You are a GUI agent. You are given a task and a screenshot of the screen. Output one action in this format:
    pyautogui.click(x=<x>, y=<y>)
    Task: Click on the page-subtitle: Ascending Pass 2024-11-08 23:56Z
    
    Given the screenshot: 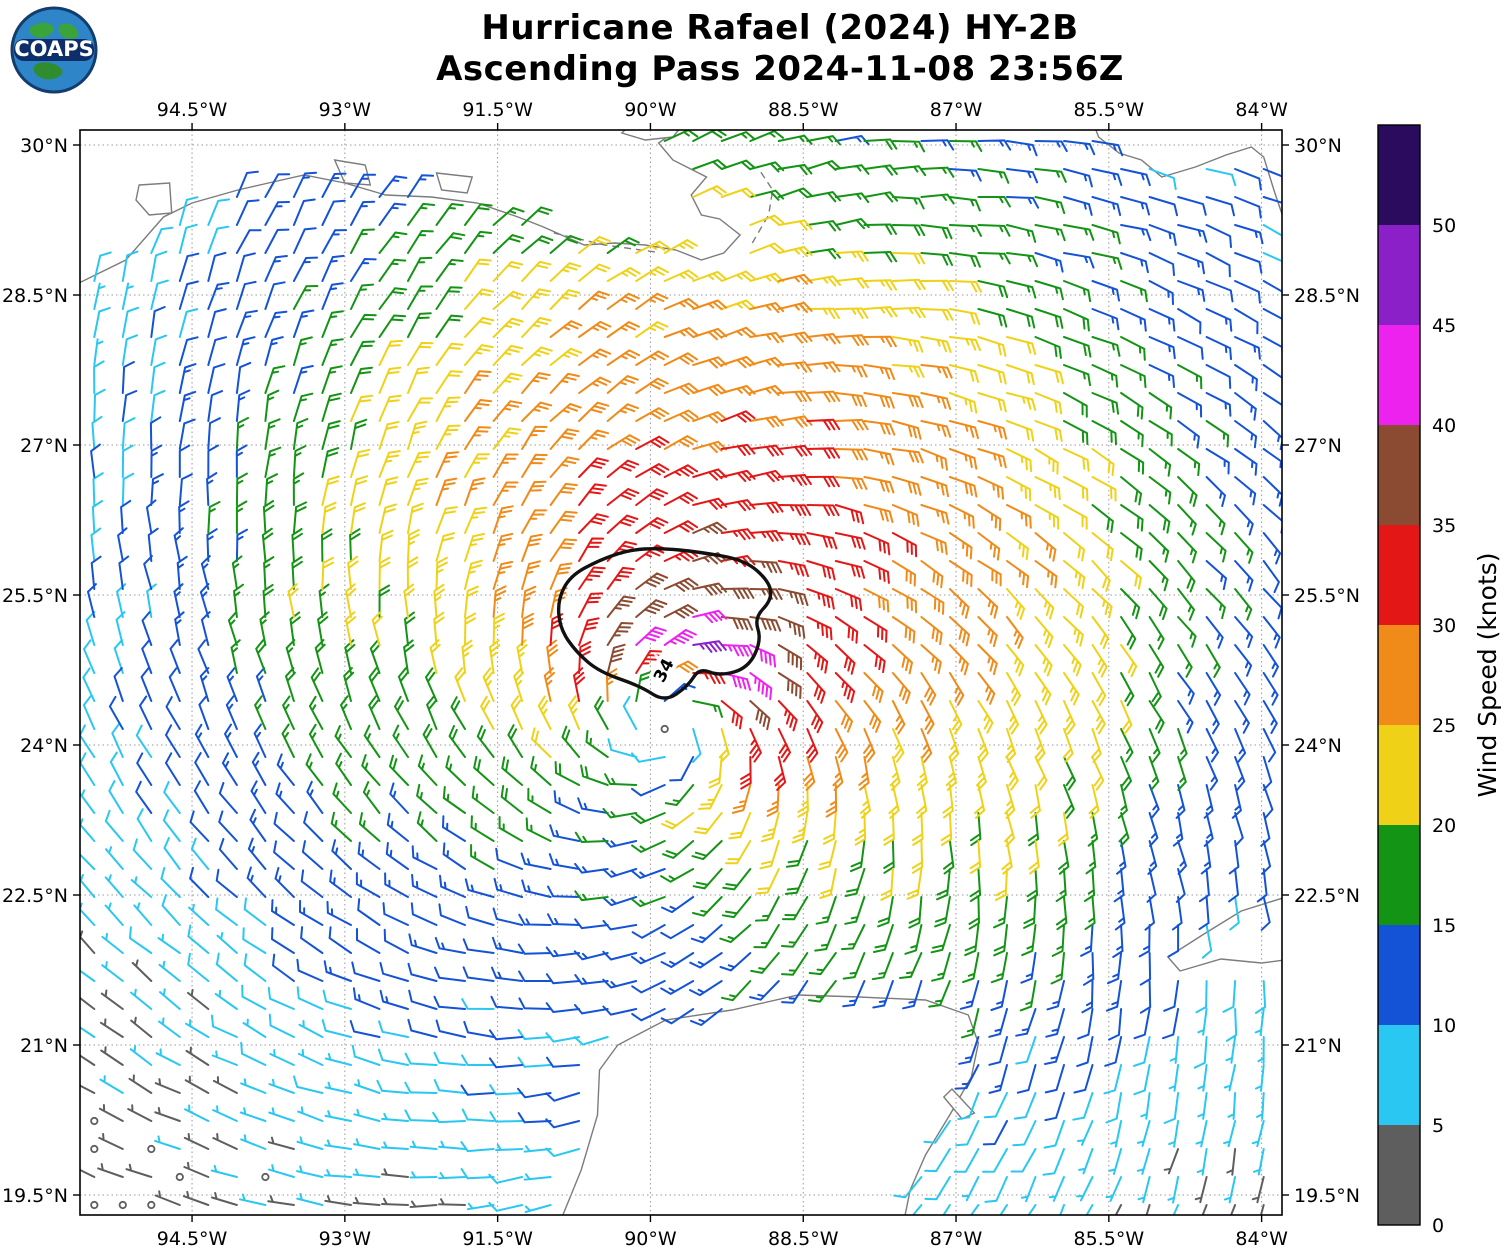 What is the action you would take?
    pyautogui.click(x=780, y=69)
    